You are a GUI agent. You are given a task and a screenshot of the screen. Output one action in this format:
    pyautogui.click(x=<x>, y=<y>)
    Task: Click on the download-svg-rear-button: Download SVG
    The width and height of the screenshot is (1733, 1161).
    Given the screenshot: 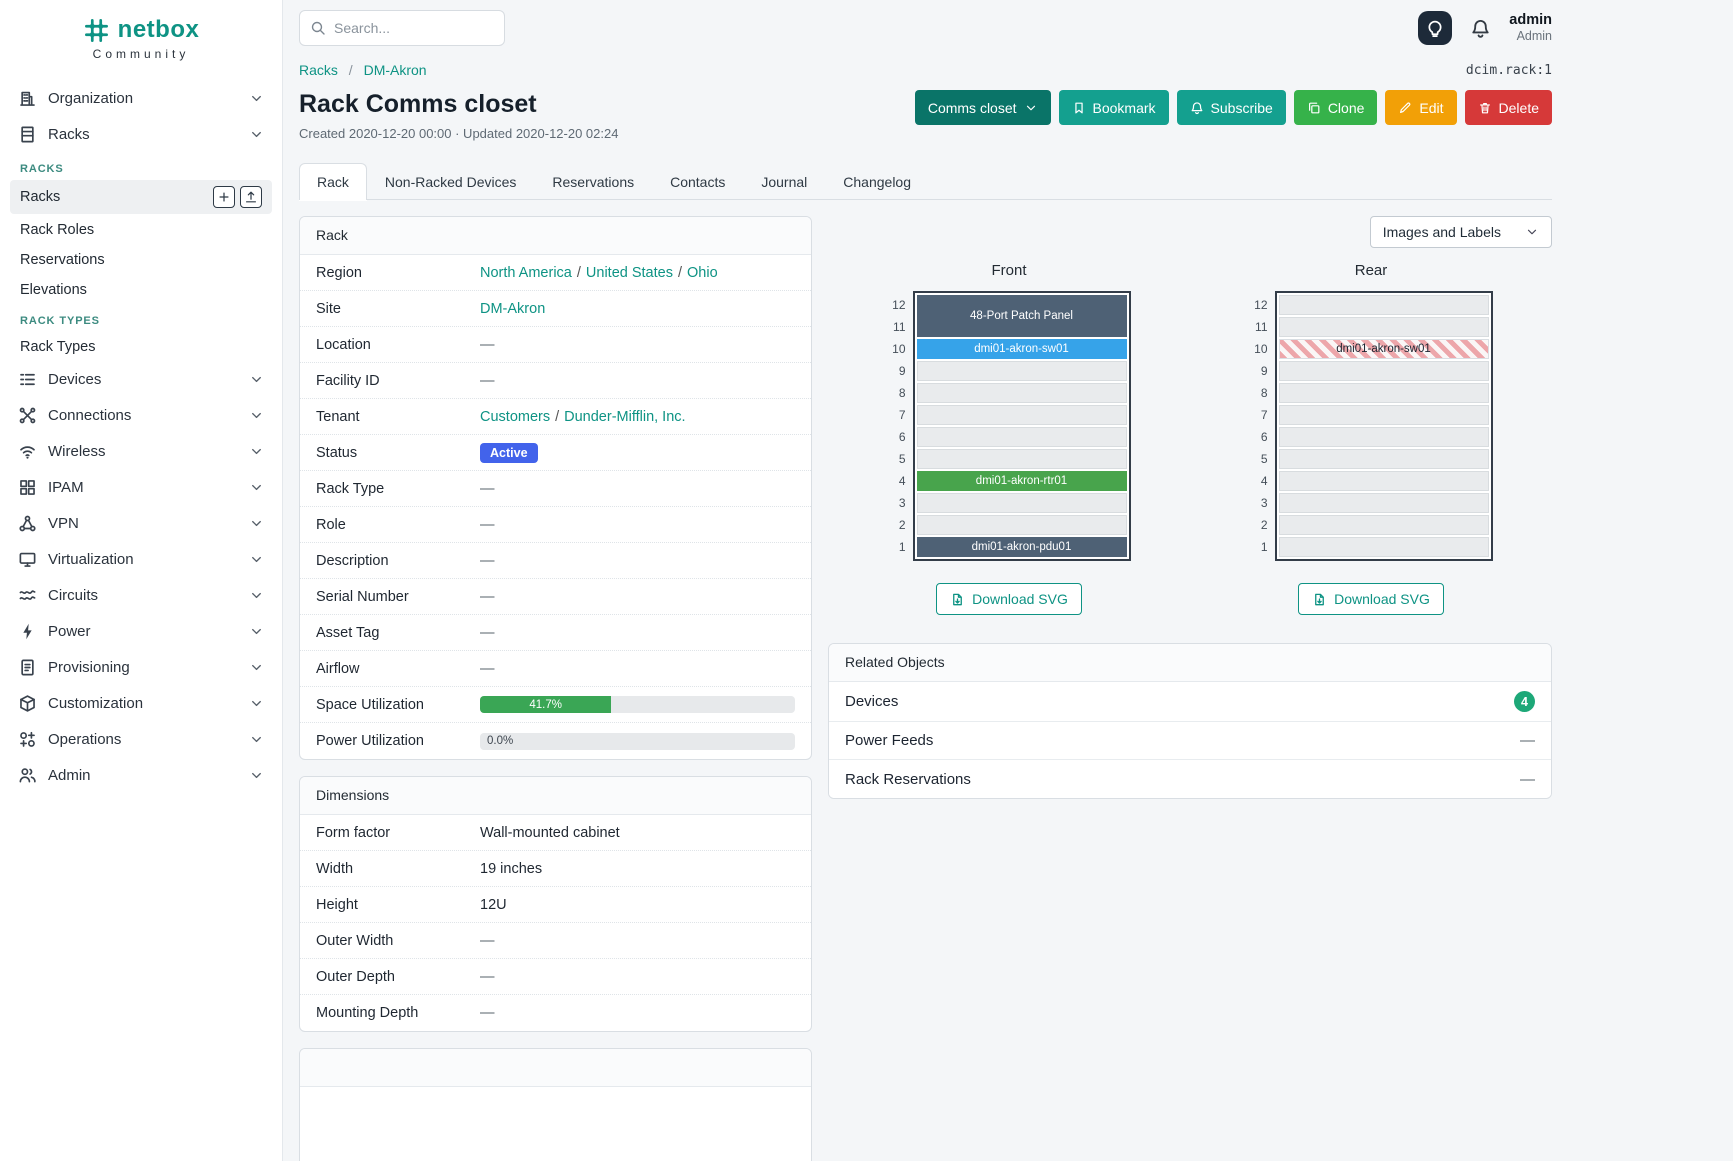 What is the action you would take?
    pyautogui.click(x=1371, y=599)
    